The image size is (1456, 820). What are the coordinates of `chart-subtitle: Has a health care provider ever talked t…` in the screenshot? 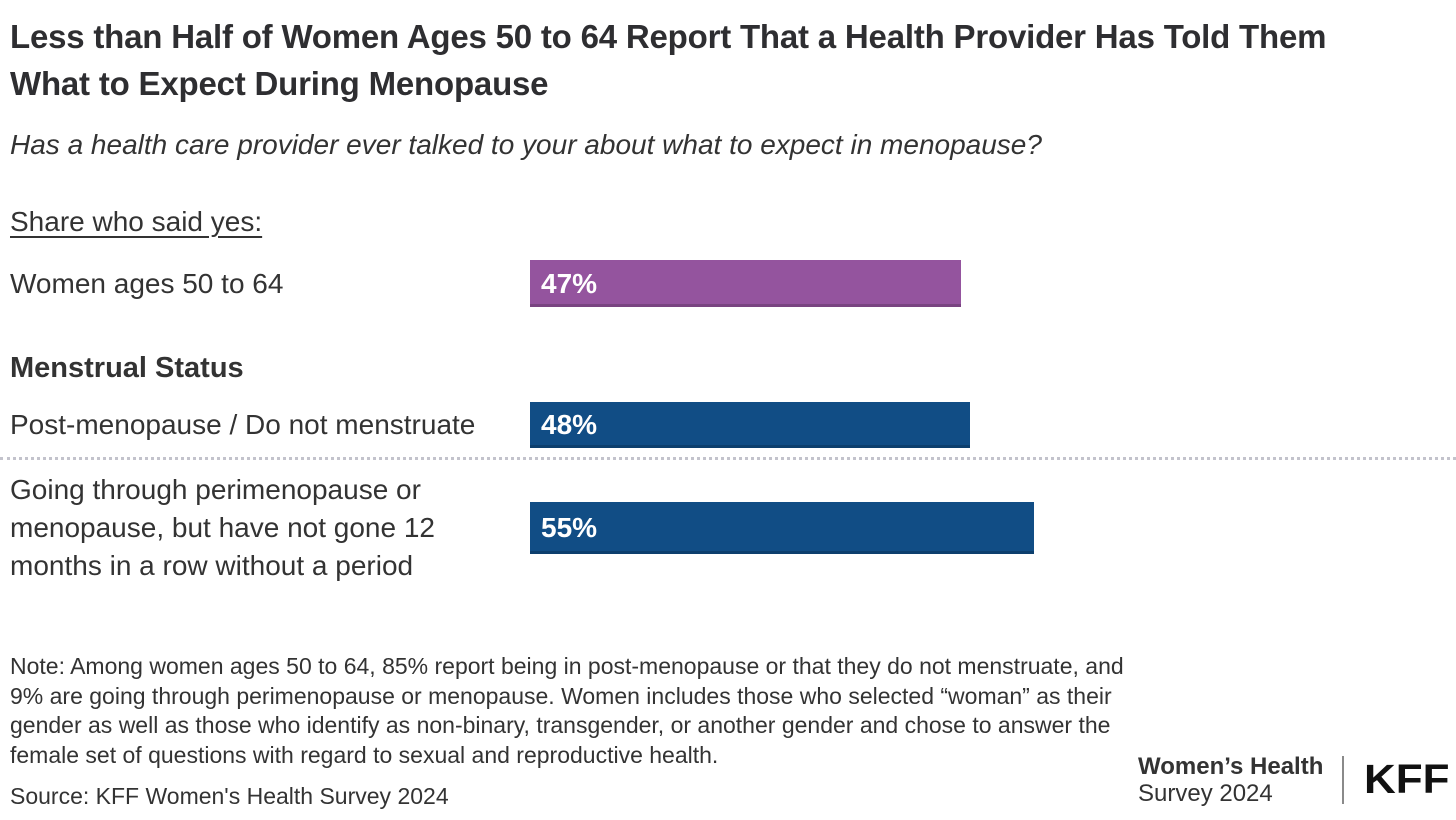 It's located at (526, 144).